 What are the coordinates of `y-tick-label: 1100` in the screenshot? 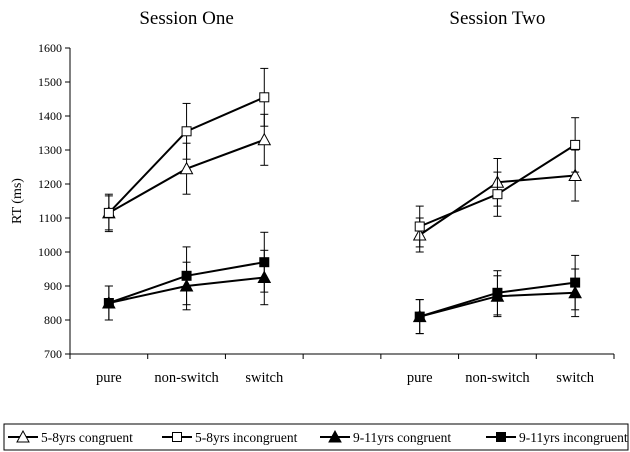 It's located at (50, 218).